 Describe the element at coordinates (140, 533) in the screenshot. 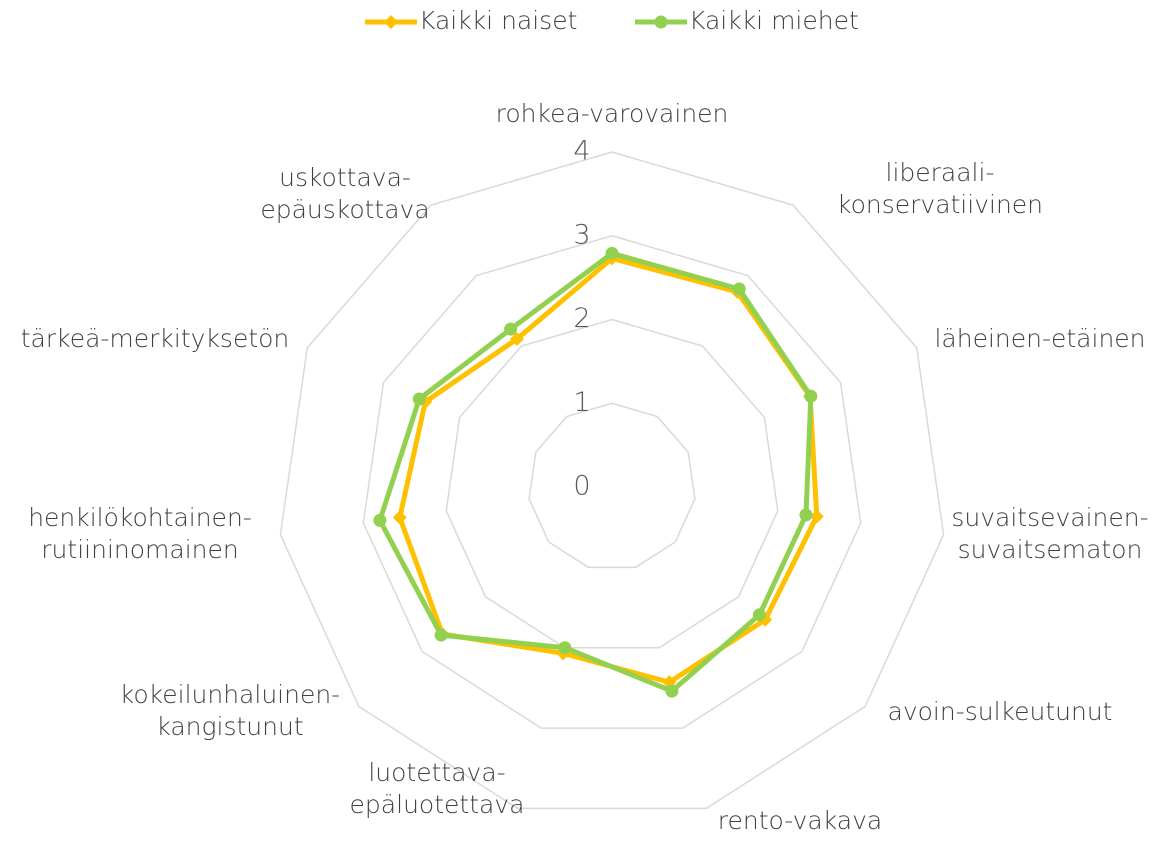

I see `axis-label: henkilökohtainen-rutiininomainen` at that location.